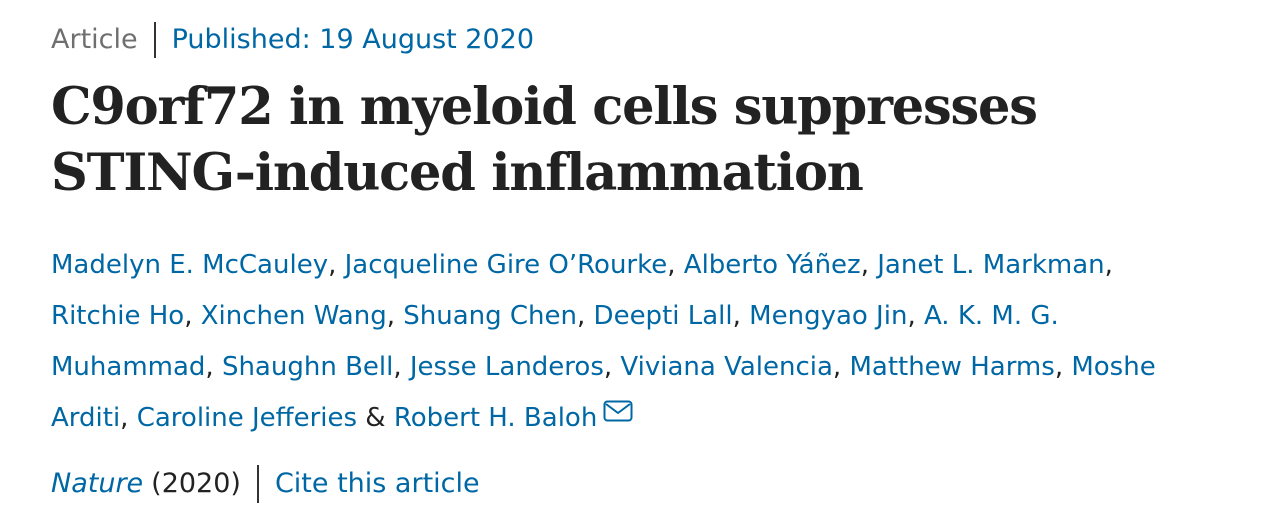 This screenshot has height=517, width=1280. Describe the element at coordinates (196, 483) in the screenshot. I see `publication-year: (2020)` at that location.